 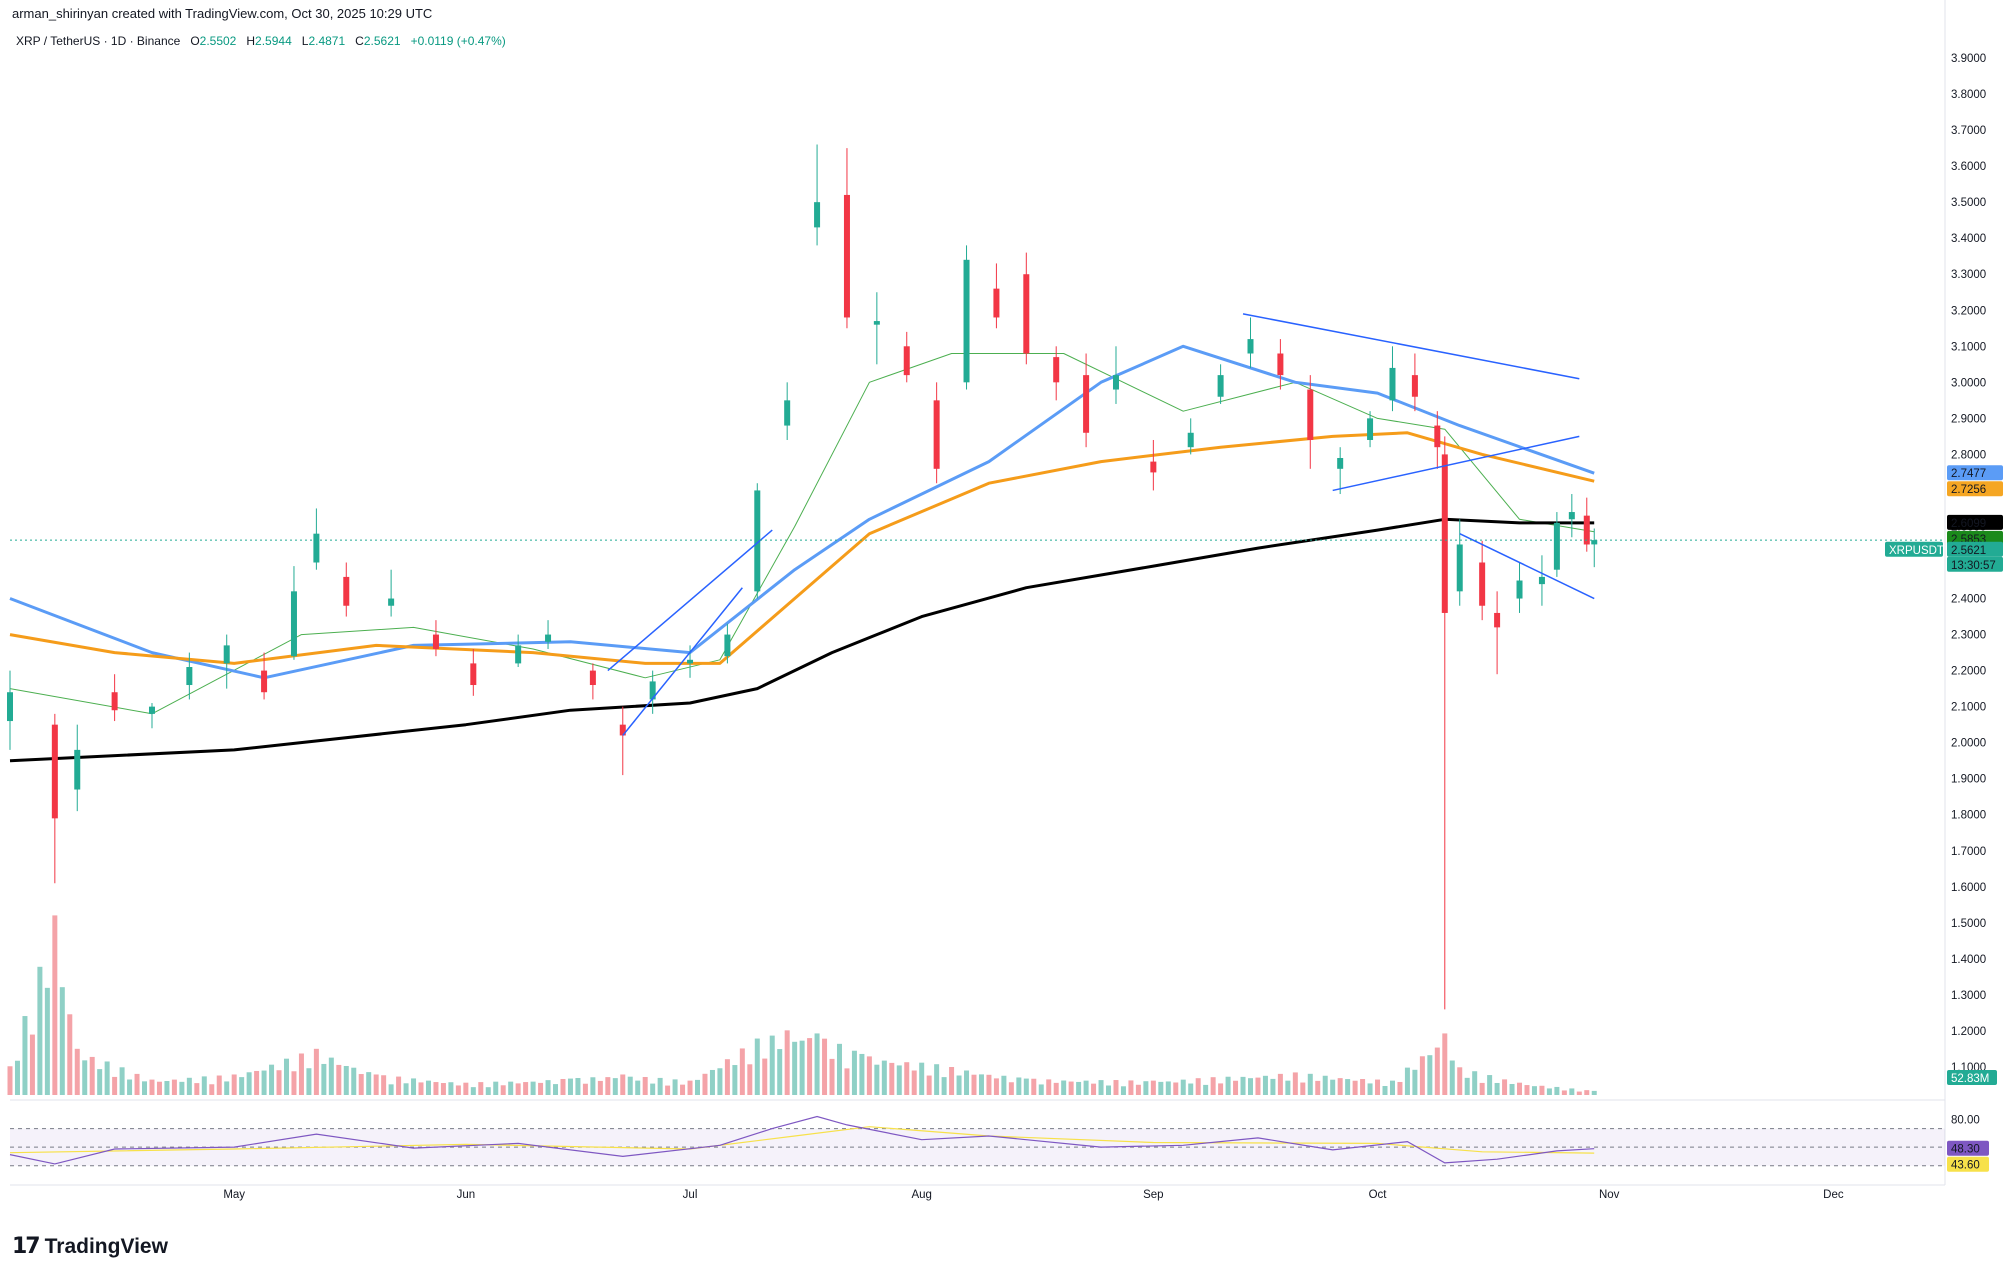 What do you see at coordinates (98, 41) in the screenshot?
I see `symbol-label: XRP / TetherUS · 1D · Binance` at bounding box center [98, 41].